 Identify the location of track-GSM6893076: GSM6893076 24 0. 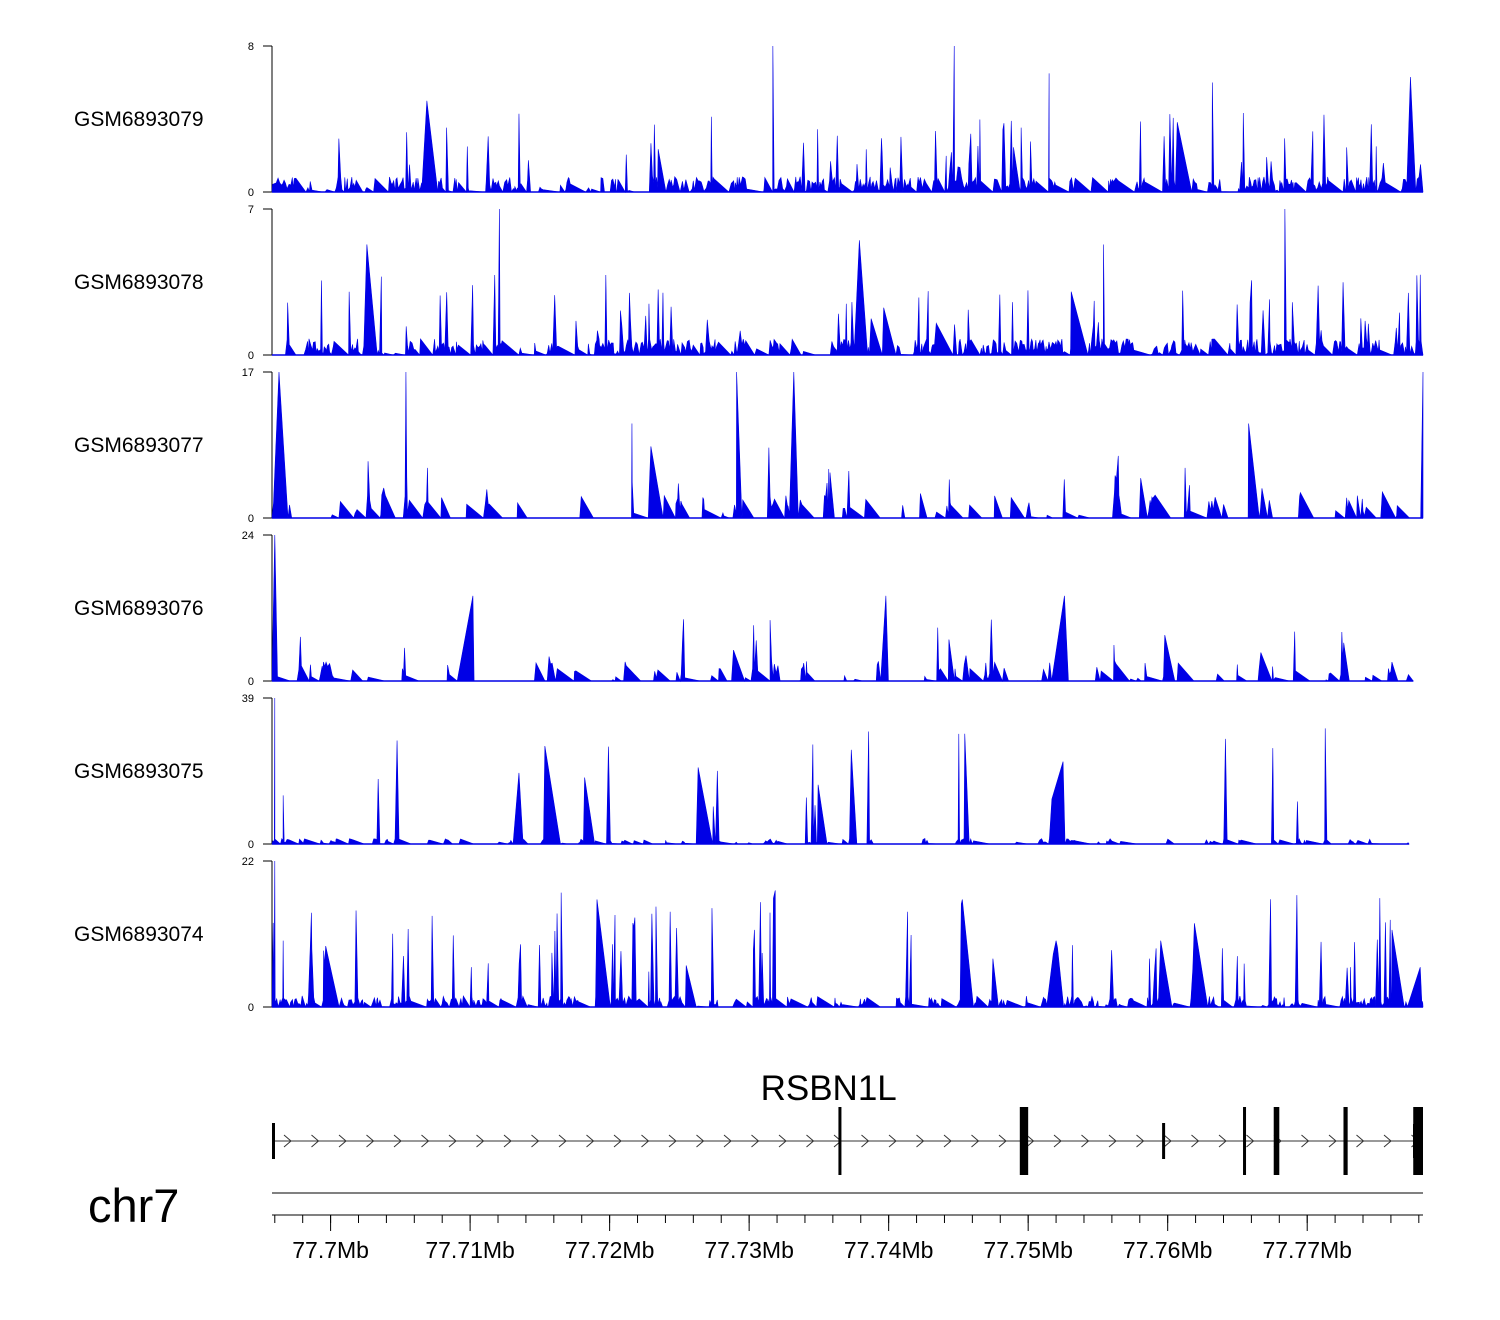
(744, 609).